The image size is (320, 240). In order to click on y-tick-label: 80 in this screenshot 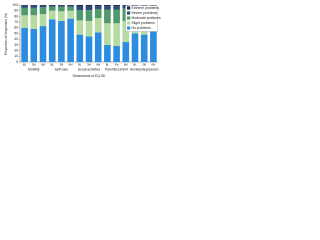, I will do `click(16, 16)`.